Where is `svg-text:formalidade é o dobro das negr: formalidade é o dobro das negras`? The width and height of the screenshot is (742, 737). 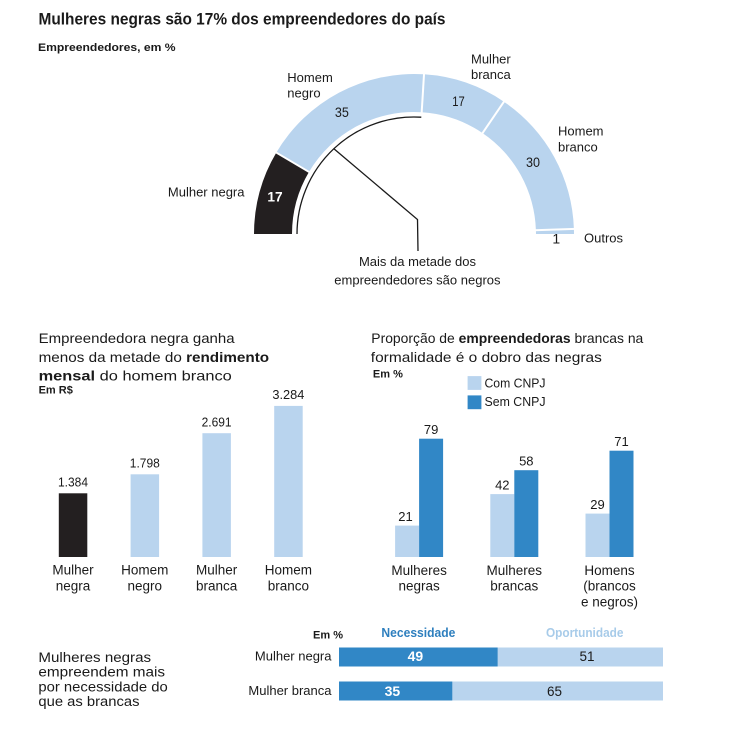 svg-text:formalidade é o dobro das negr: formalidade é o dobro das negras is located at coordinates (486, 357).